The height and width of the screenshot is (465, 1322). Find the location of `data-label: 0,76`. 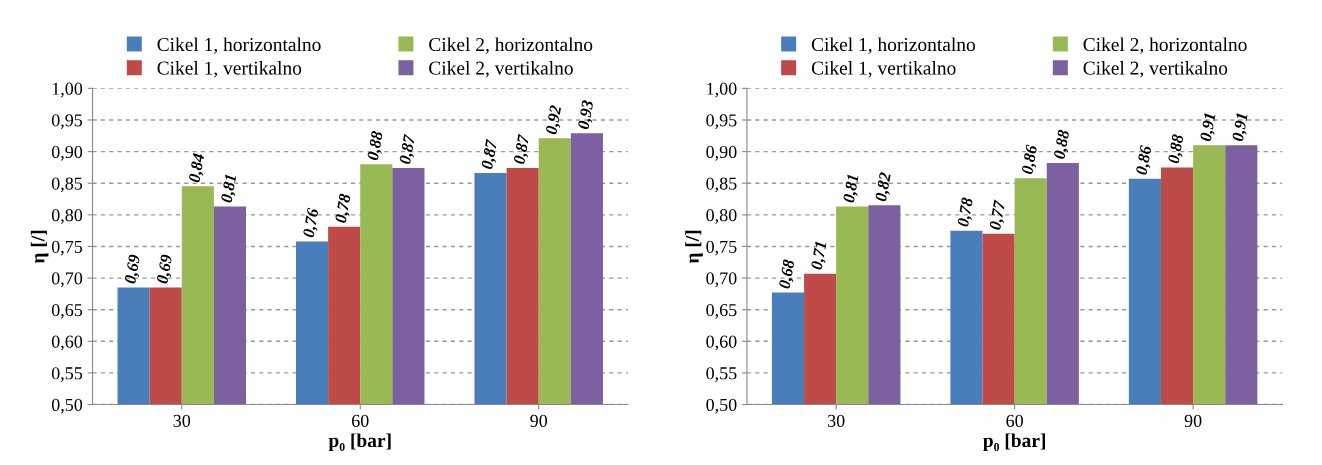

data-label: 0,76 is located at coordinates (312, 223).